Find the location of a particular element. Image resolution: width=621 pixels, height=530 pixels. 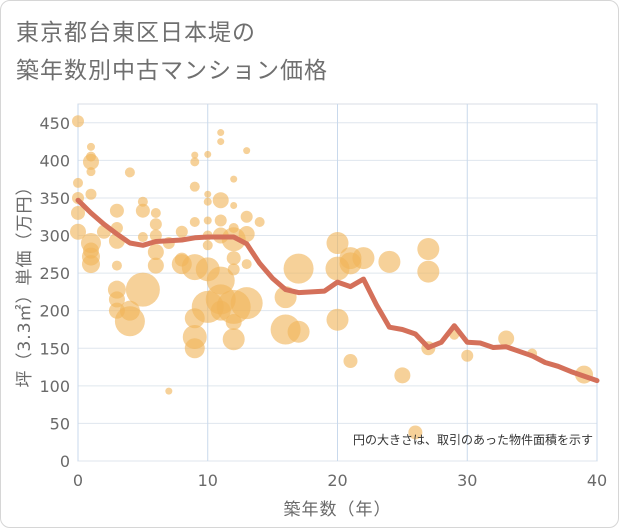

x-tick-label: 0 is located at coordinates (78, 480).